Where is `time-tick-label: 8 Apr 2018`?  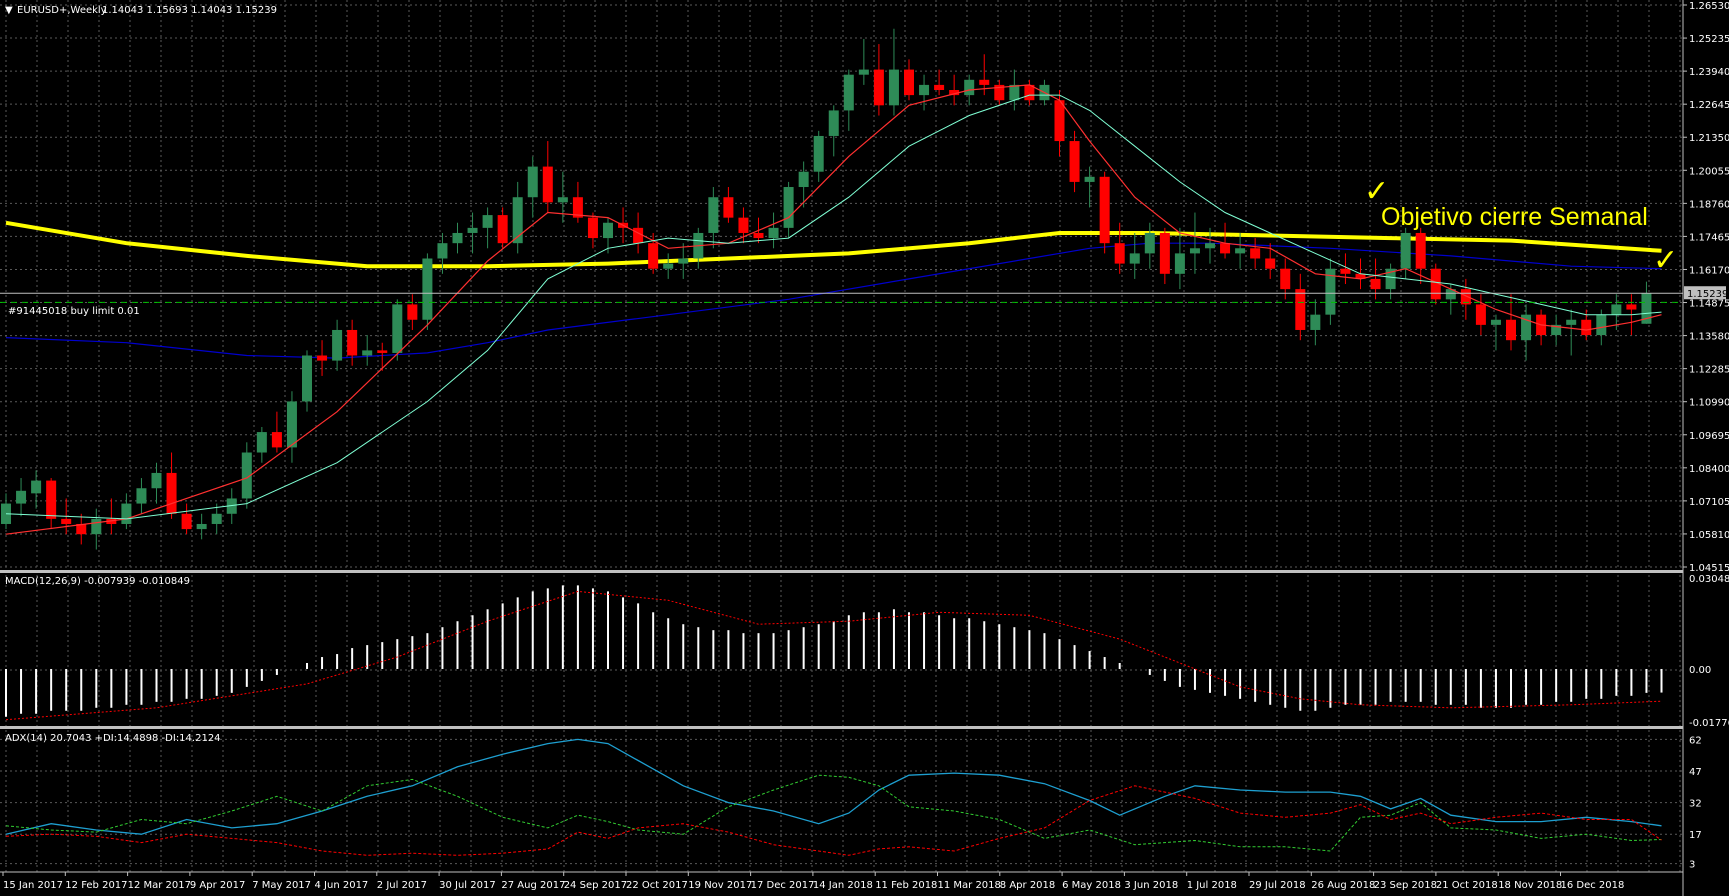
time-tick-label: 8 Apr 2018 is located at coordinates (1027, 885).